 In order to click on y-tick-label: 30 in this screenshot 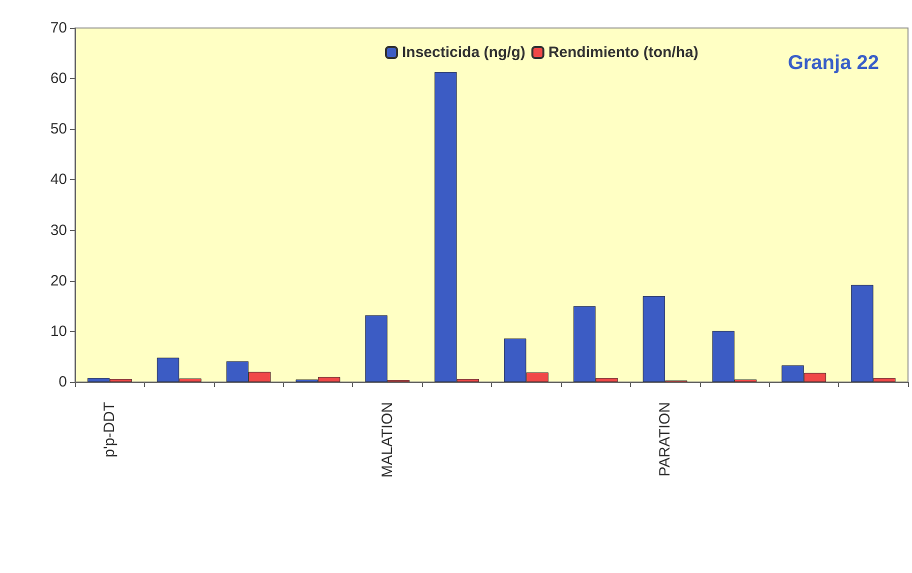, I will do `click(58, 230)`.